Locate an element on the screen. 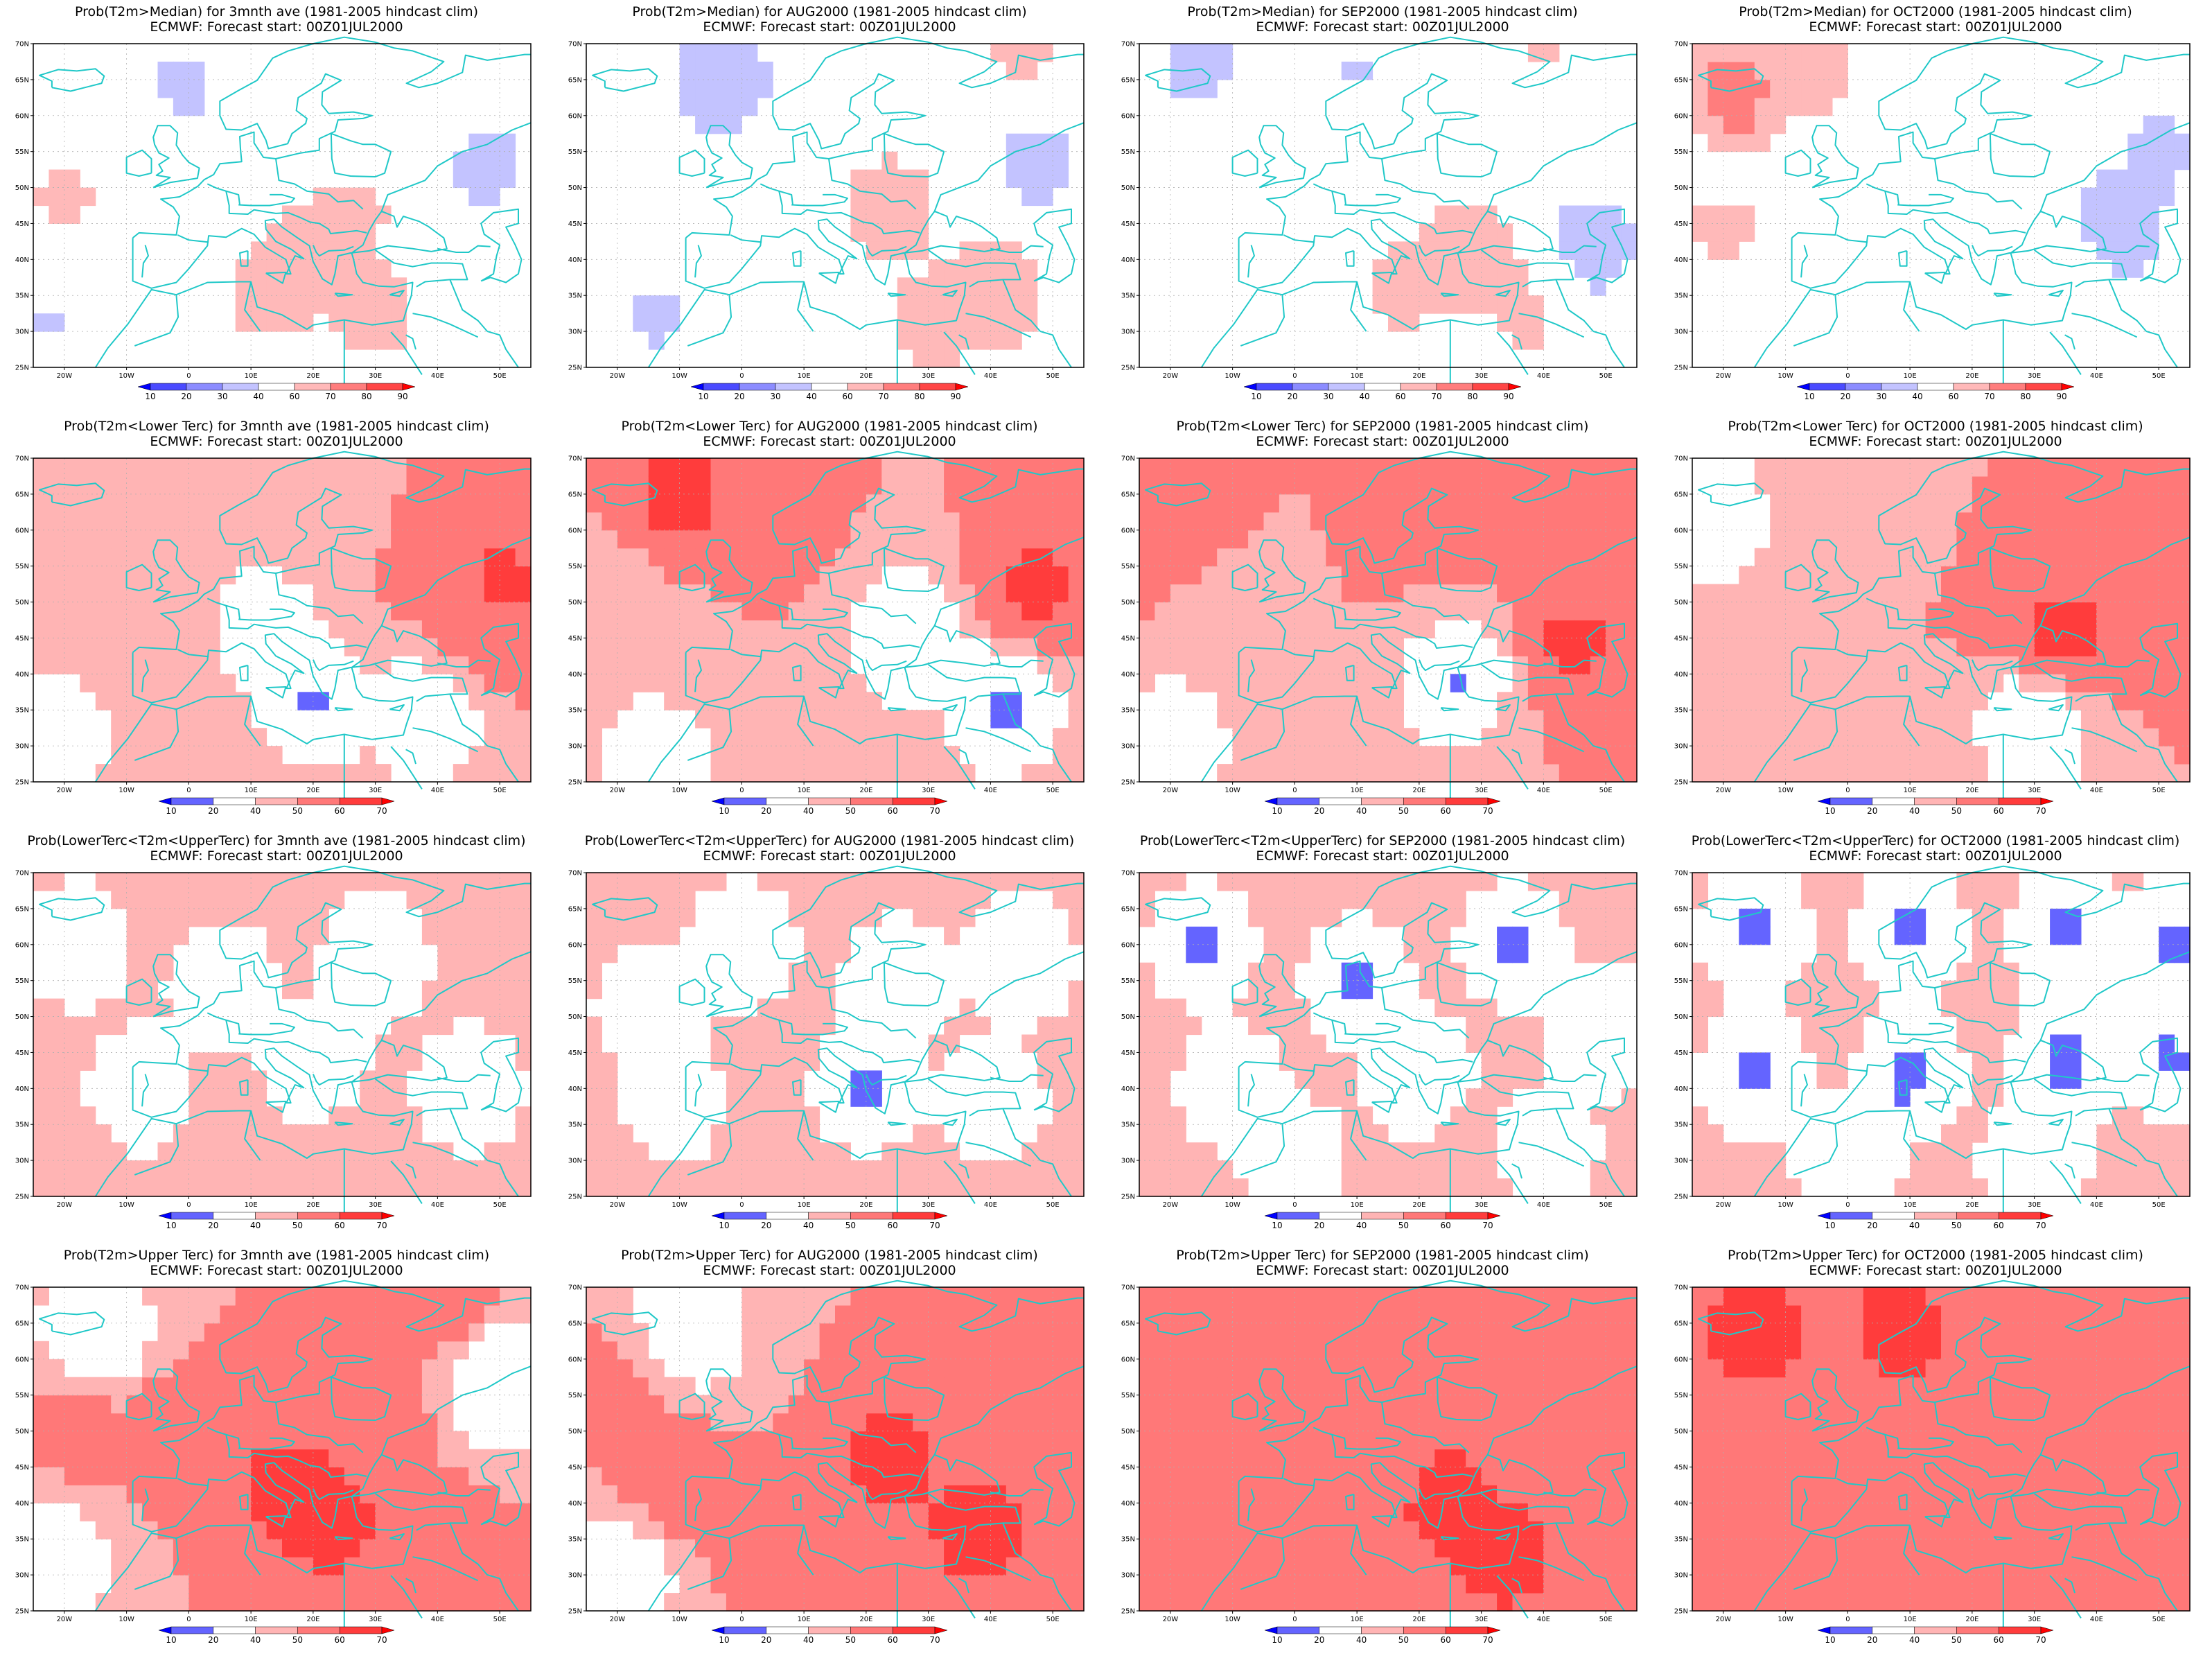 This screenshot has width=2212, height=1658. coastline-layer is located at coordinates (285, 1042).